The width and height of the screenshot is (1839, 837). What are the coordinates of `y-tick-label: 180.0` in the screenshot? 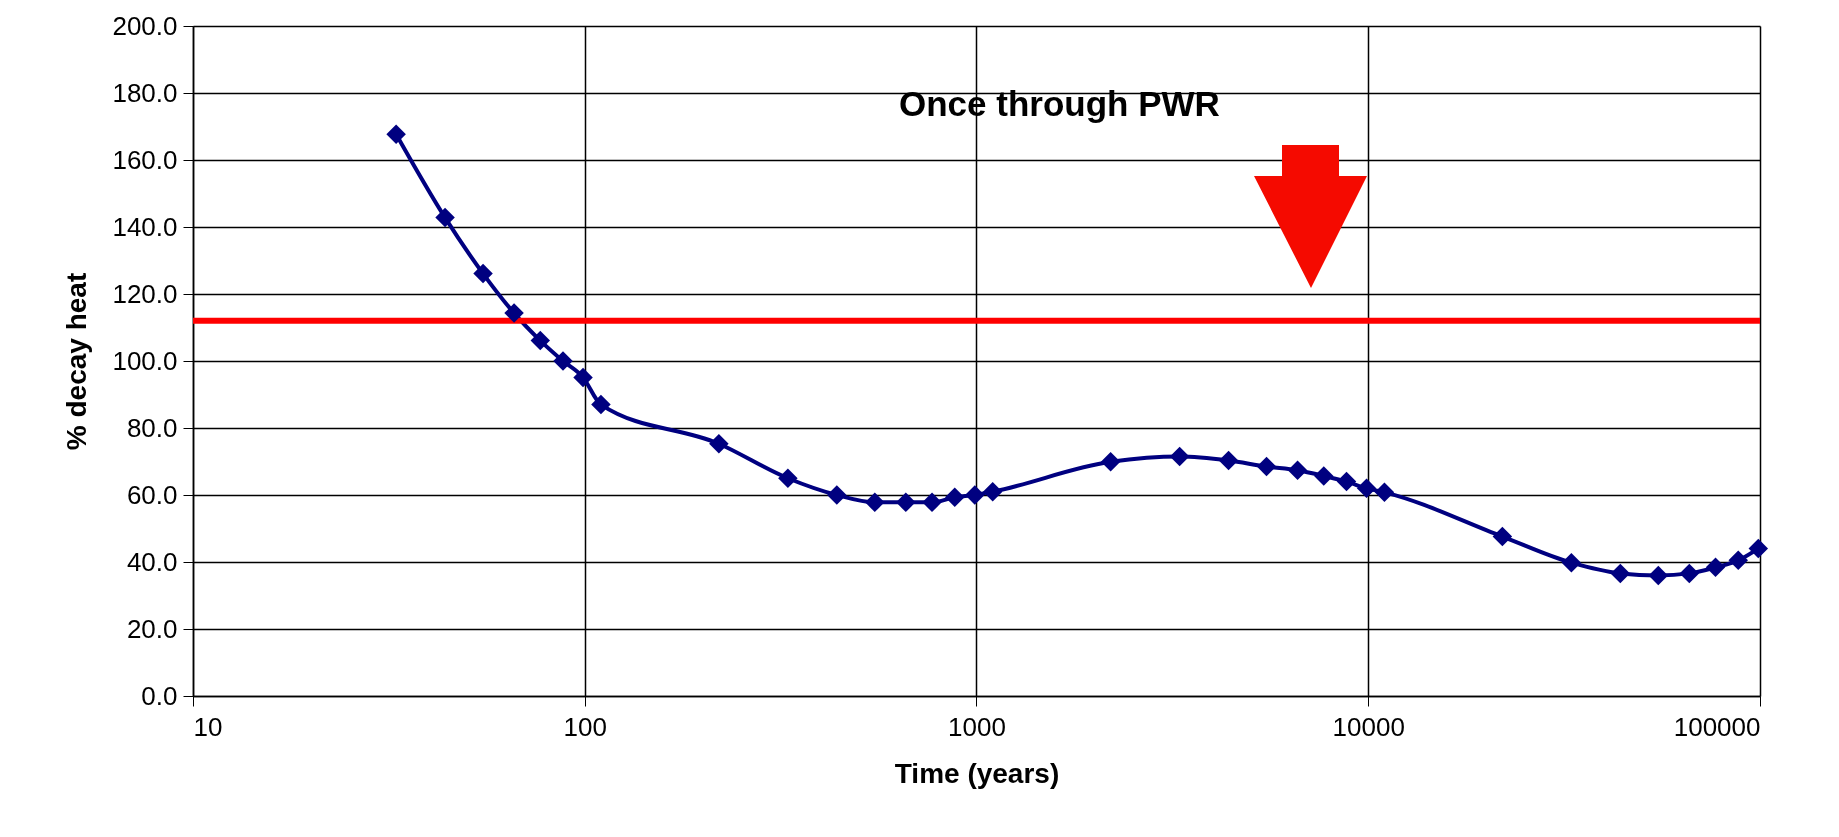 It's located at (145, 92).